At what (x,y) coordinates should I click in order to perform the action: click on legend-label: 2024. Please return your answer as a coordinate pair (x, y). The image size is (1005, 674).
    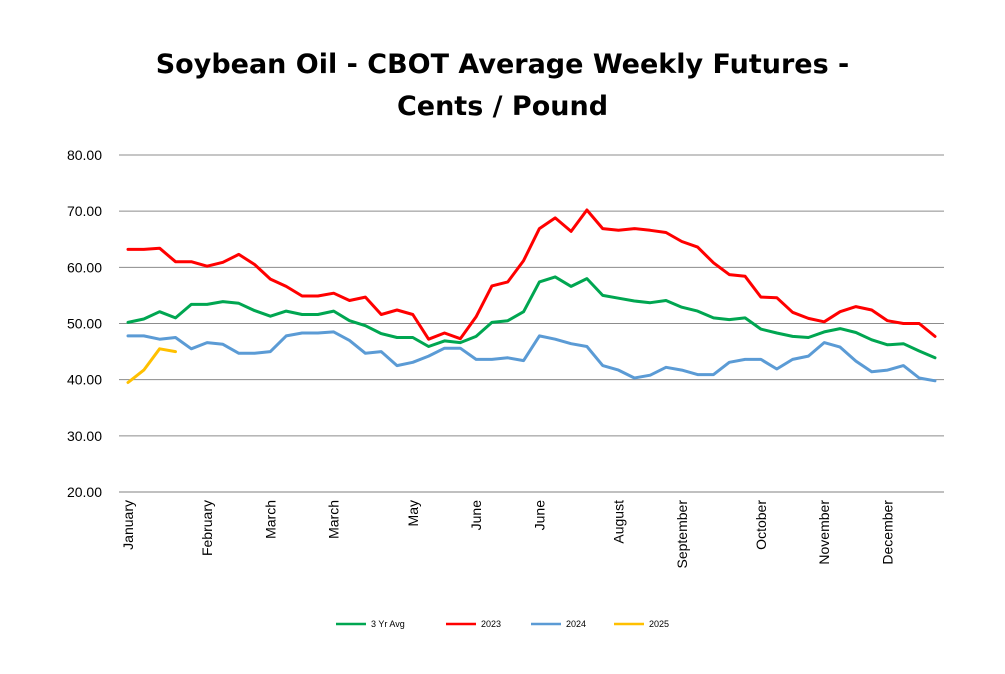
    Looking at the image, I should click on (576, 624).